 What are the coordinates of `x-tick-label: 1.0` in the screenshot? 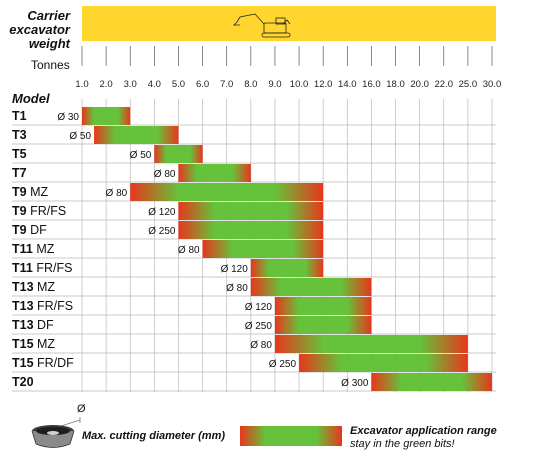 It's located at (81, 84).